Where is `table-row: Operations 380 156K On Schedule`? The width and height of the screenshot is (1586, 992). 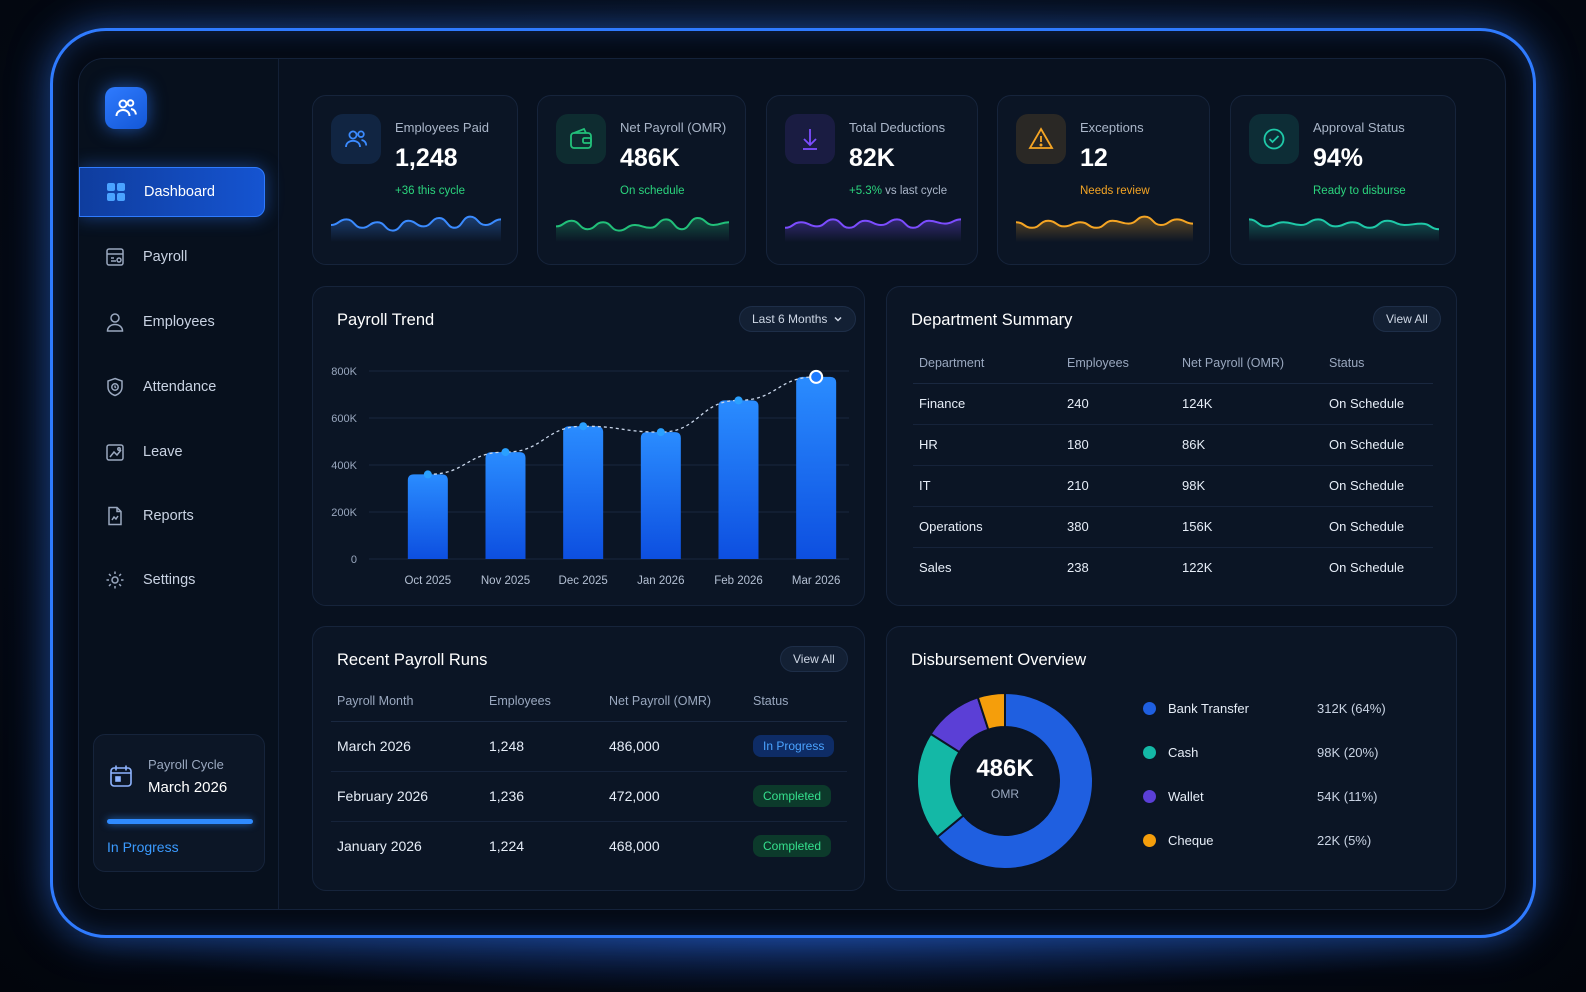 table-row: Operations 380 156K On Schedule is located at coordinates (1173, 527).